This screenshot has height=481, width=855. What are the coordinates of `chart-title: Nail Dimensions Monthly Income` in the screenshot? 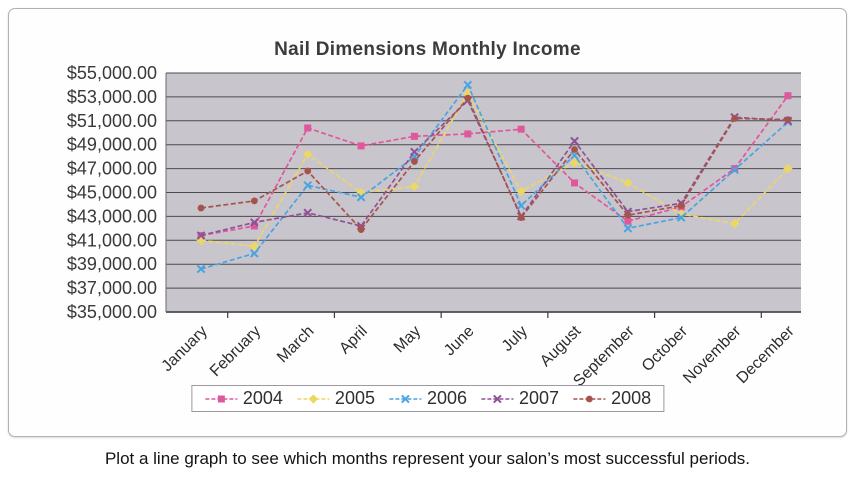 It's located at (427, 49).